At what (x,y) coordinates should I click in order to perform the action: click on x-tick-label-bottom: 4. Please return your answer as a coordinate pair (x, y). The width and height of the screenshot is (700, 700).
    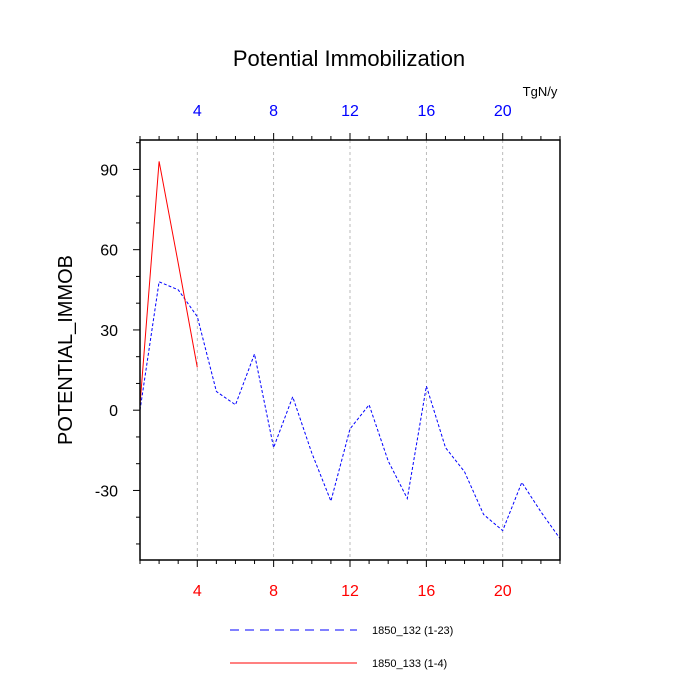
    Looking at the image, I should click on (197, 591).